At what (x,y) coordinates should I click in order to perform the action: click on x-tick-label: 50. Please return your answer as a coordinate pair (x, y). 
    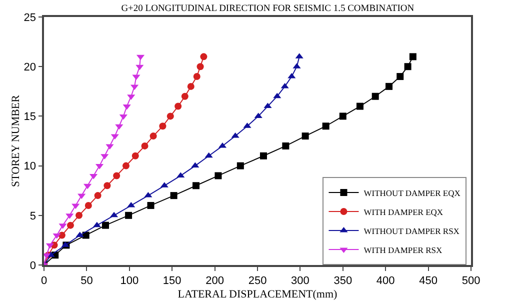
    Looking at the image, I should click on (86, 280).